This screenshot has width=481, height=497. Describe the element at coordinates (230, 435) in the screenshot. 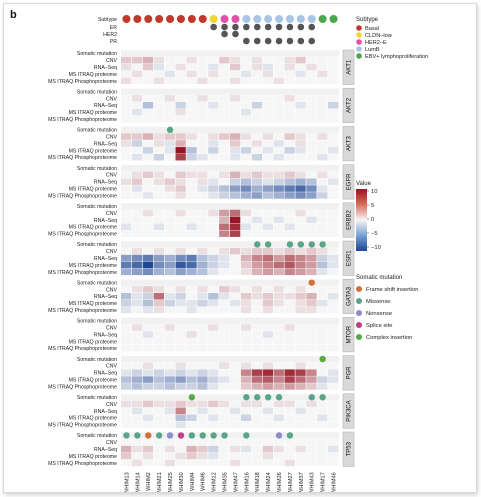

I see `mutation-row-bg` at that location.